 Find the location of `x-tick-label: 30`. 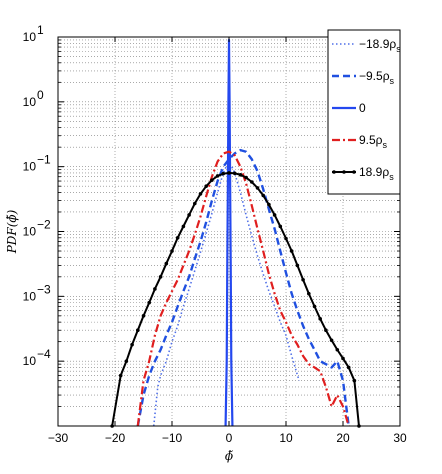

x-tick-label: 30 is located at coordinates (400, 438).